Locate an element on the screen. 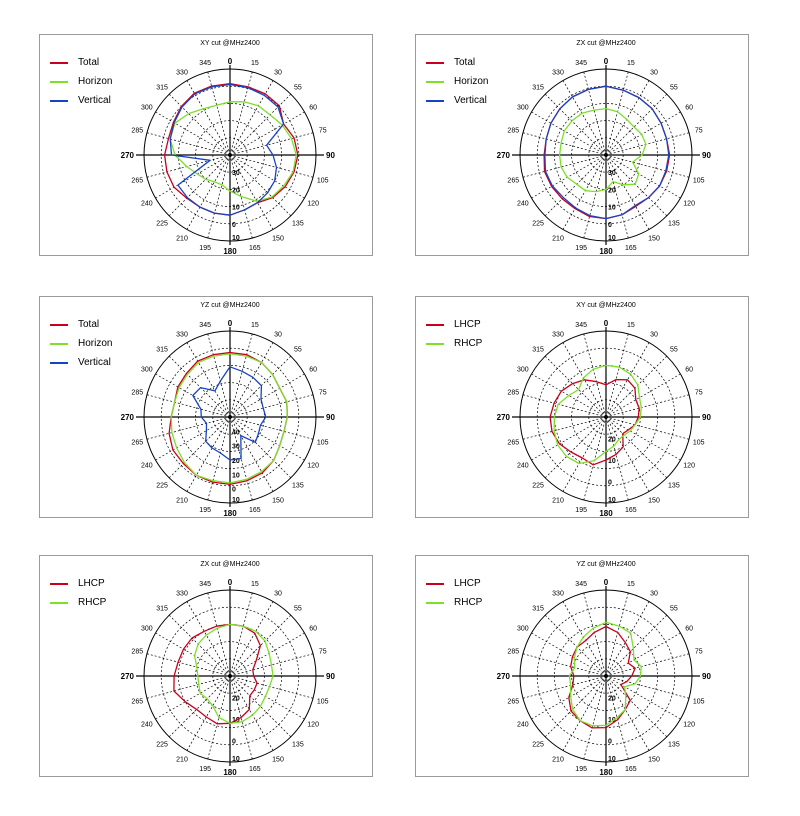  radial-tick-label: 20 is located at coordinates (612, 440).